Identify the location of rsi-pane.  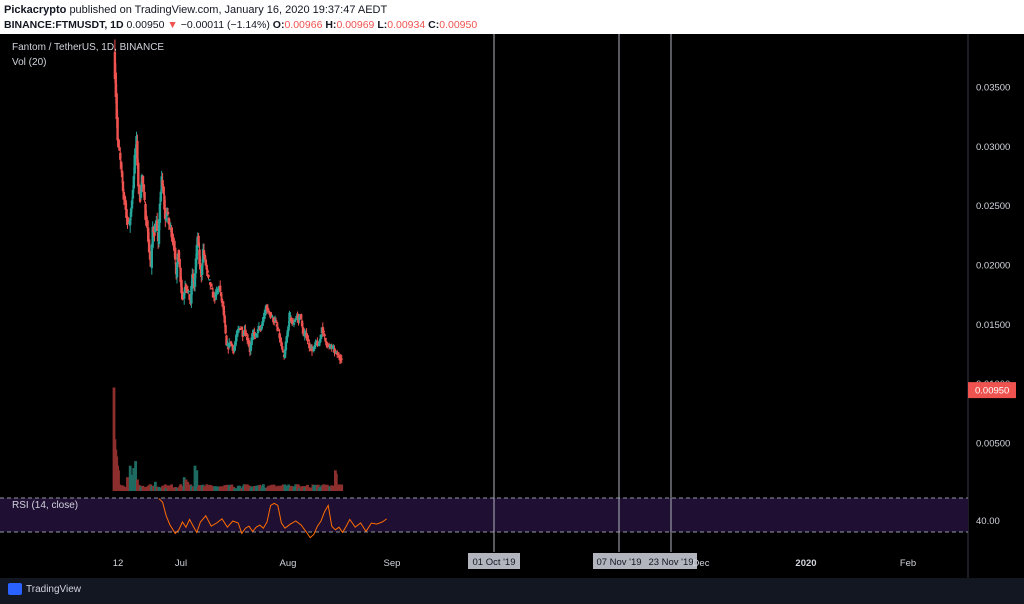
(484, 515).